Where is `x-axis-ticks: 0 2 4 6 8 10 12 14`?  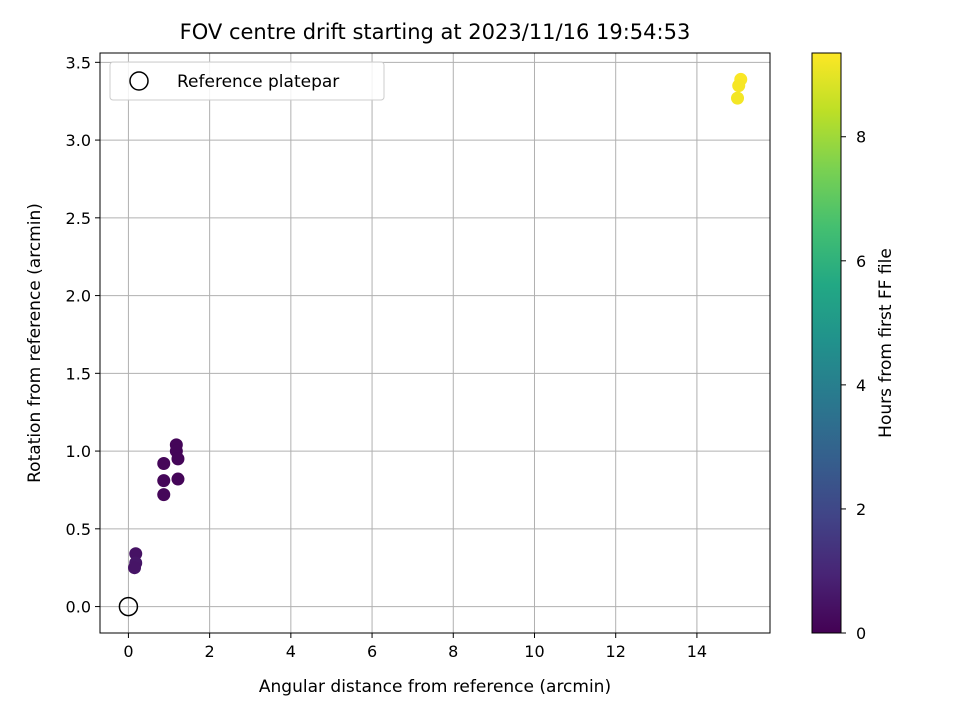
x-axis-ticks: 0 2 4 6 8 10 12 14 is located at coordinates (415, 647).